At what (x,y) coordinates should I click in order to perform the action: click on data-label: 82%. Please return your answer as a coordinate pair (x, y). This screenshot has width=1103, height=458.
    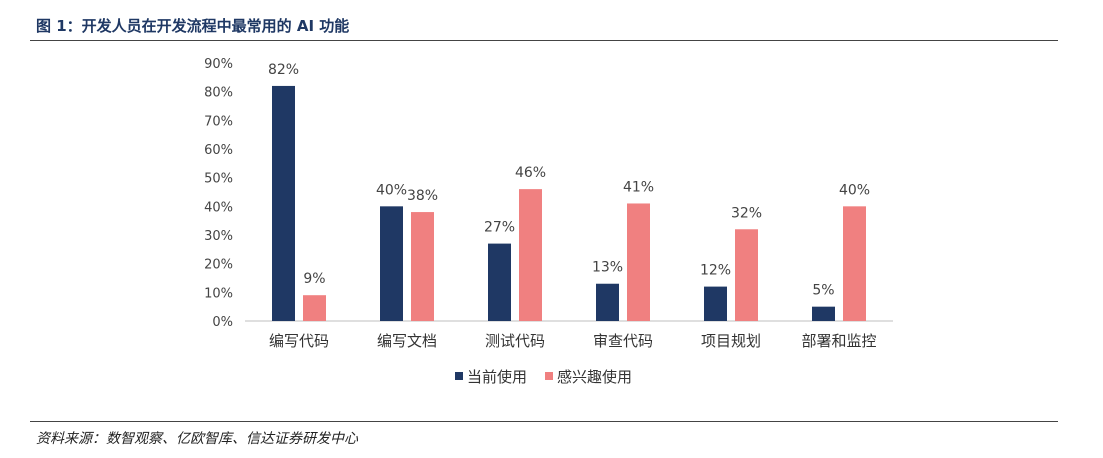
    Looking at the image, I should click on (283, 70).